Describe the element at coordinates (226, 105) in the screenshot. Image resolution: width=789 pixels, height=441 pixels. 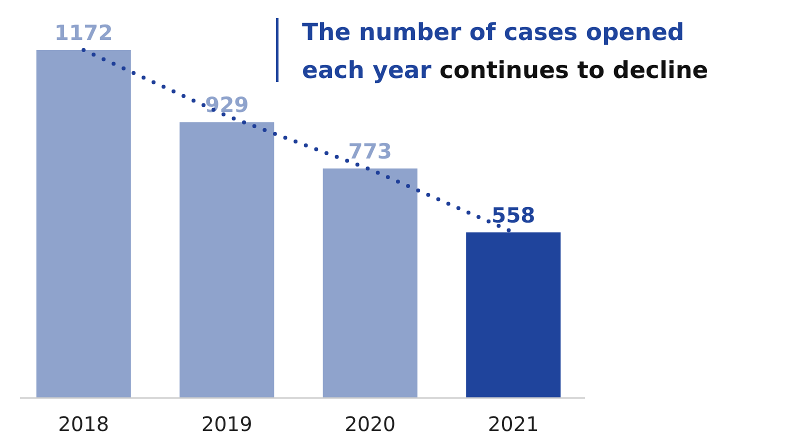
I see `data-label: 929` at that location.